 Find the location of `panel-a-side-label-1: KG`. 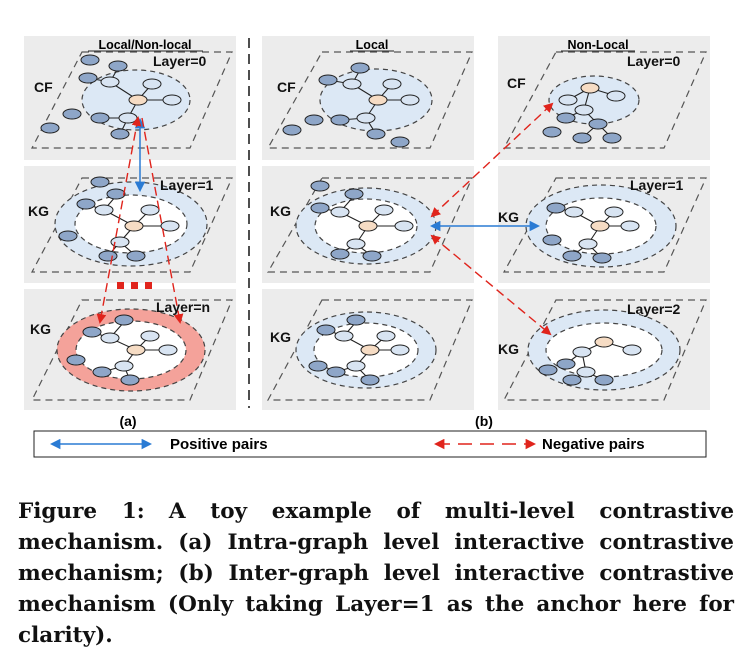

panel-a-side-label-1: KG is located at coordinates (38, 211).